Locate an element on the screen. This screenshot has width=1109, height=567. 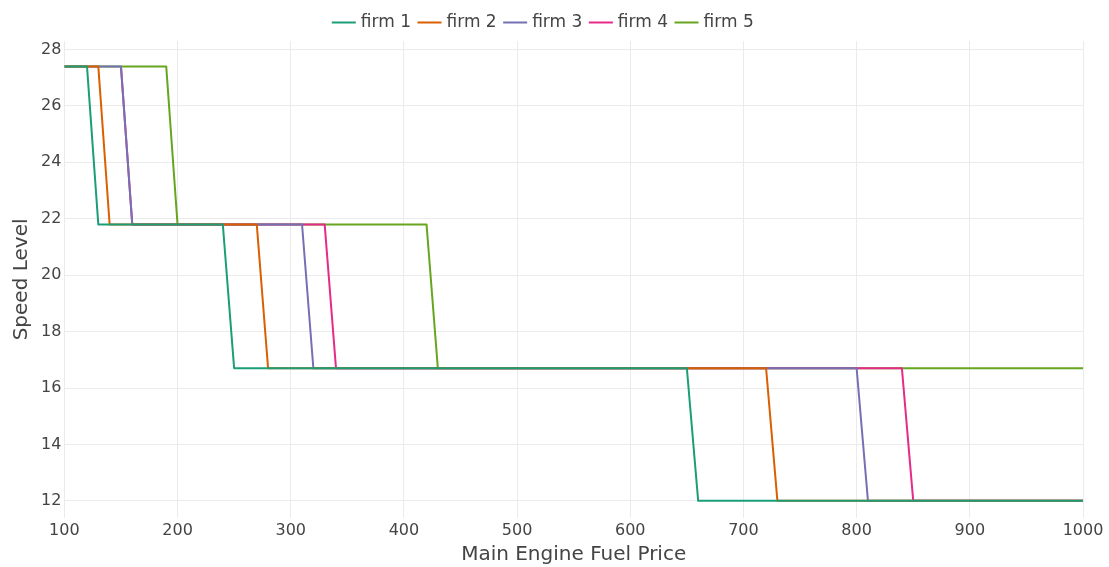
x-axis-title: Main Engine Fuel Price is located at coordinates (574, 553).